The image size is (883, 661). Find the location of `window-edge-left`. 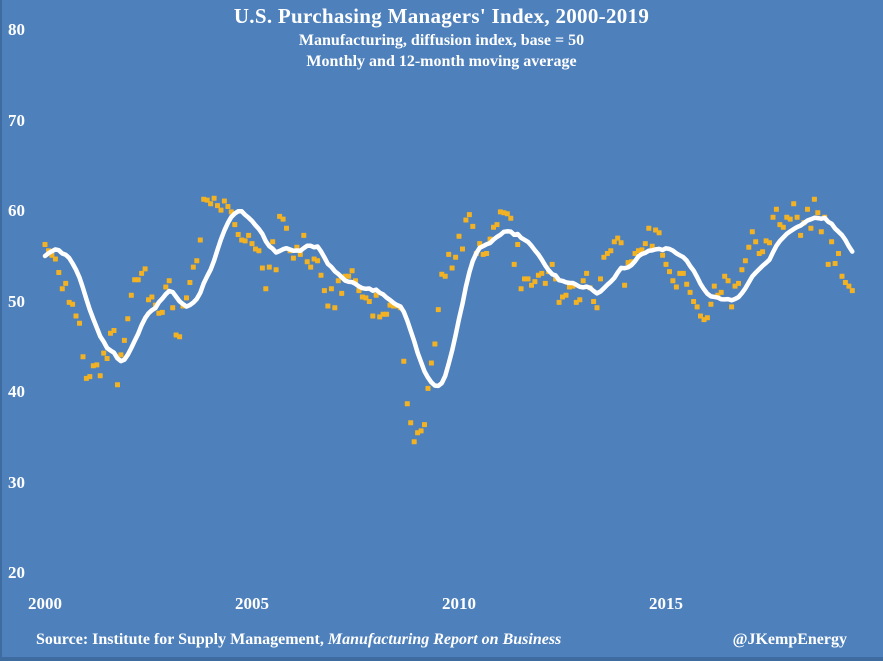

window-edge-left is located at coordinates (1, 330).